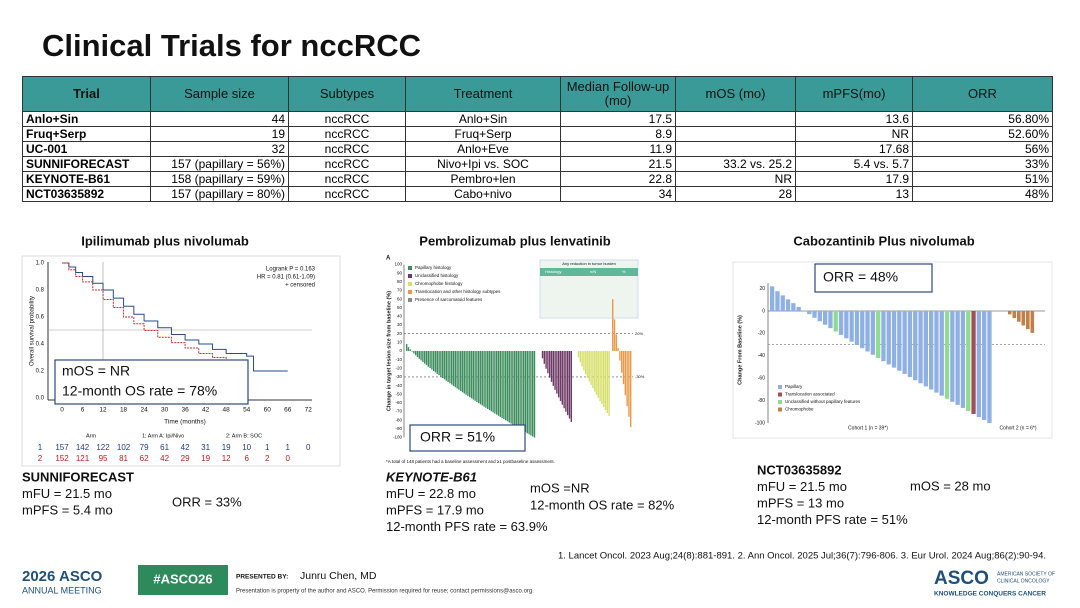  Describe the element at coordinates (1023, 581) in the screenshot. I see `logo-sub: CLINICAL ONCOLOGY` at that location.